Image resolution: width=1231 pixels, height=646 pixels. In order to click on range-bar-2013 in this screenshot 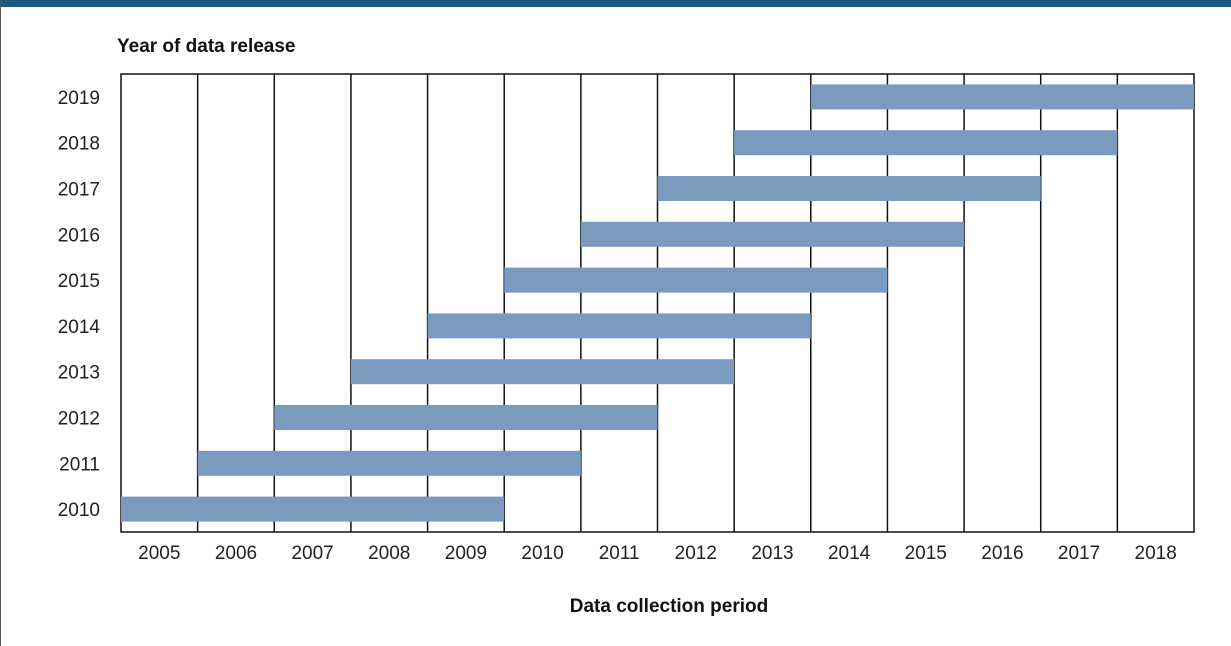, I will do `click(542, 372)`.